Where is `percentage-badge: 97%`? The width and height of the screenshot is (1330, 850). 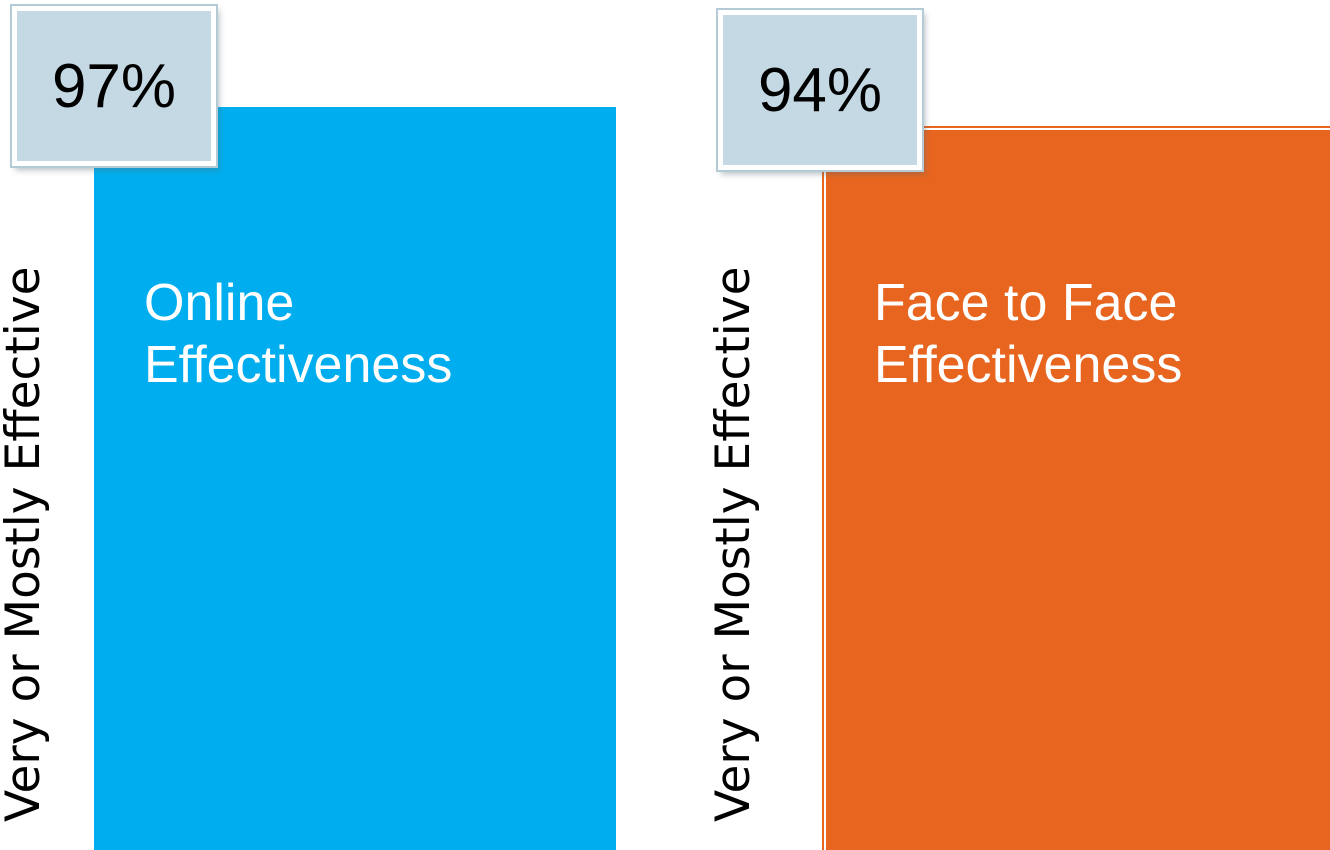
percentage-badge: 97% is located at coordinates (114, 86).